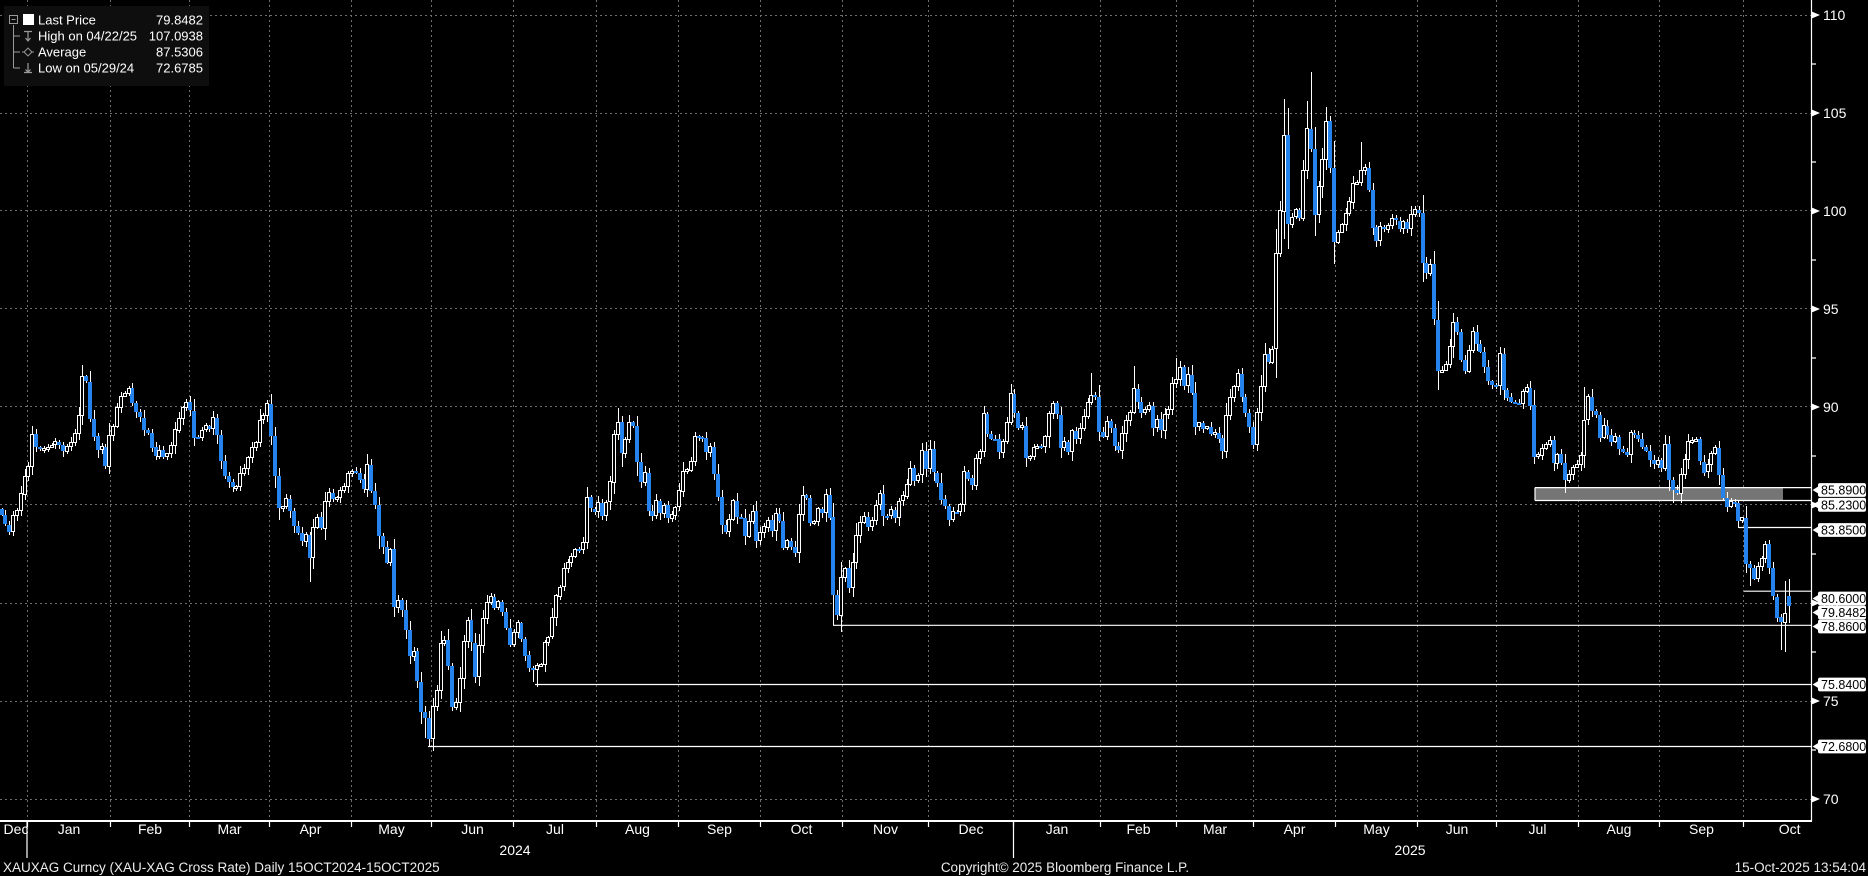 This screenshot has height=876, width=1868. Describe the element at coordinates (179, 68) in the screenshot. I see `svg-text: 72.6785` at that location.